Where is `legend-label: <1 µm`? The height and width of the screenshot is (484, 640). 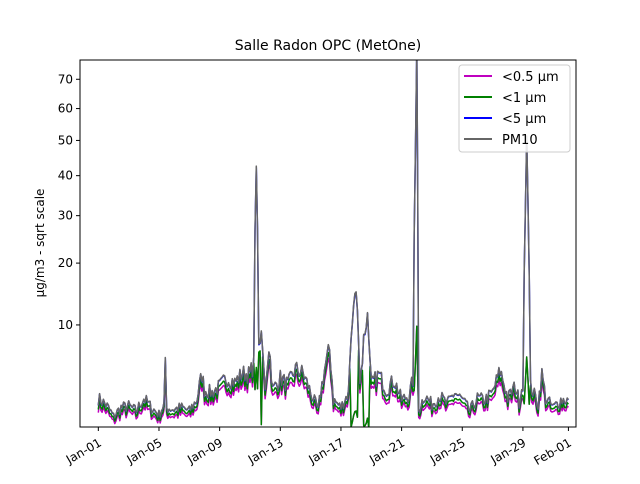 legend-label: <1 µm is located at coordinates (524, 98).